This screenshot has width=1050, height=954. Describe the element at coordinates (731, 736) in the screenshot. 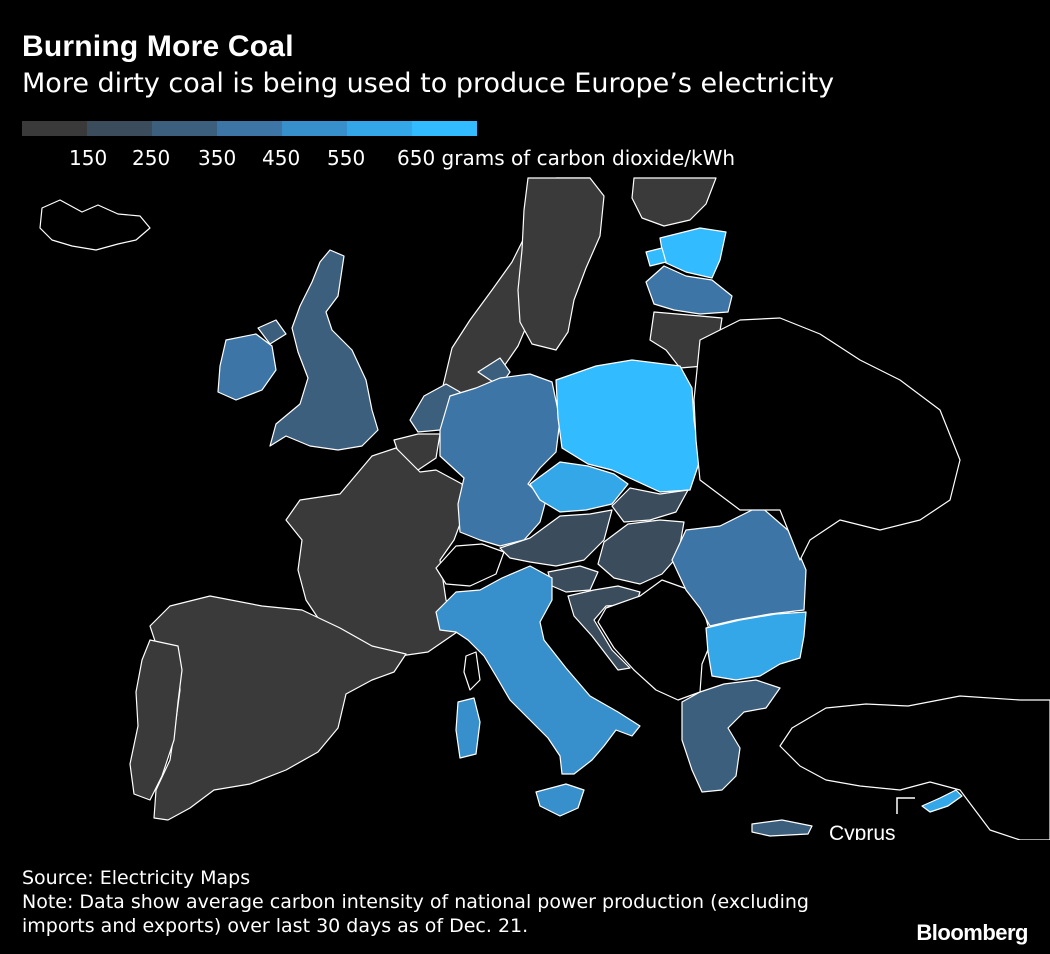

I see `region-greece` at that location.